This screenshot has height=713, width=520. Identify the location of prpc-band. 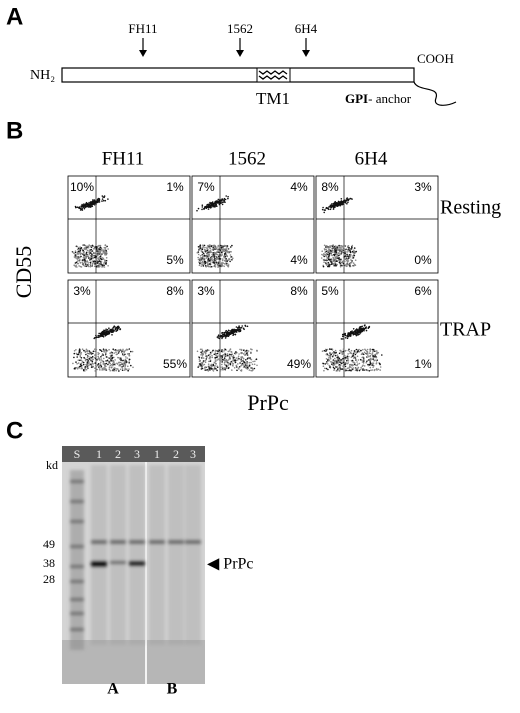
(99, 564).